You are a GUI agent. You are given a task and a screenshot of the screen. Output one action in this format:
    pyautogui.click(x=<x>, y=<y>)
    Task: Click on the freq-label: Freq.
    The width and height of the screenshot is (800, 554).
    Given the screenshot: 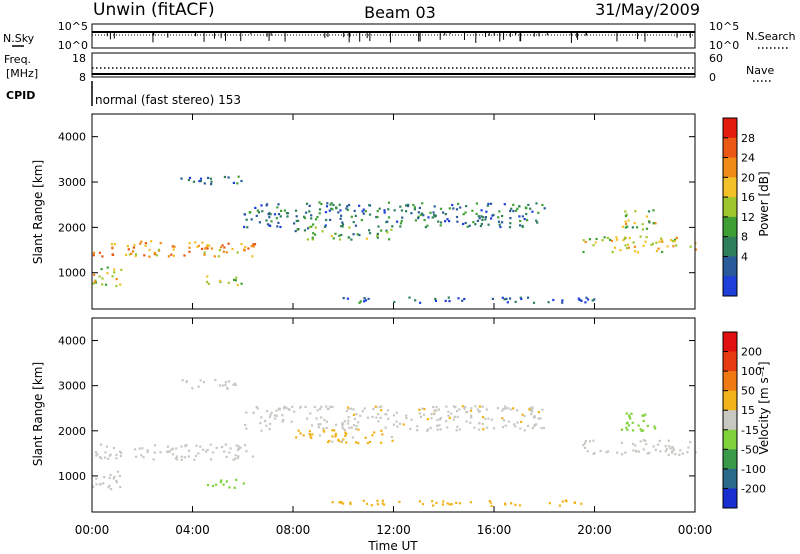 What is the action you would take?
    pyautogui.click(x=17, y=59)
    